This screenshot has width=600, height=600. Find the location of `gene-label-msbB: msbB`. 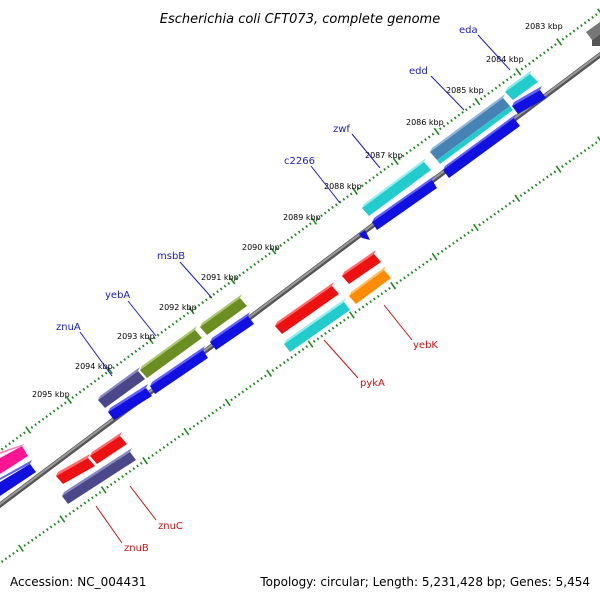

gene-label-msbB: msbB is located at coordinates (171, 256).